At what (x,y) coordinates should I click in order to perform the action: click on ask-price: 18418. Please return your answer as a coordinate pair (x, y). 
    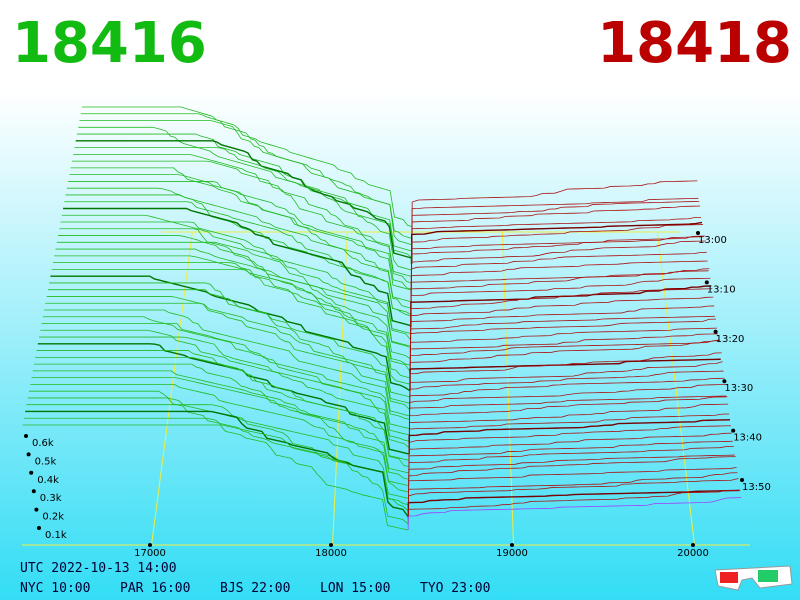
    Looking at the image, I should click on (694, 43).